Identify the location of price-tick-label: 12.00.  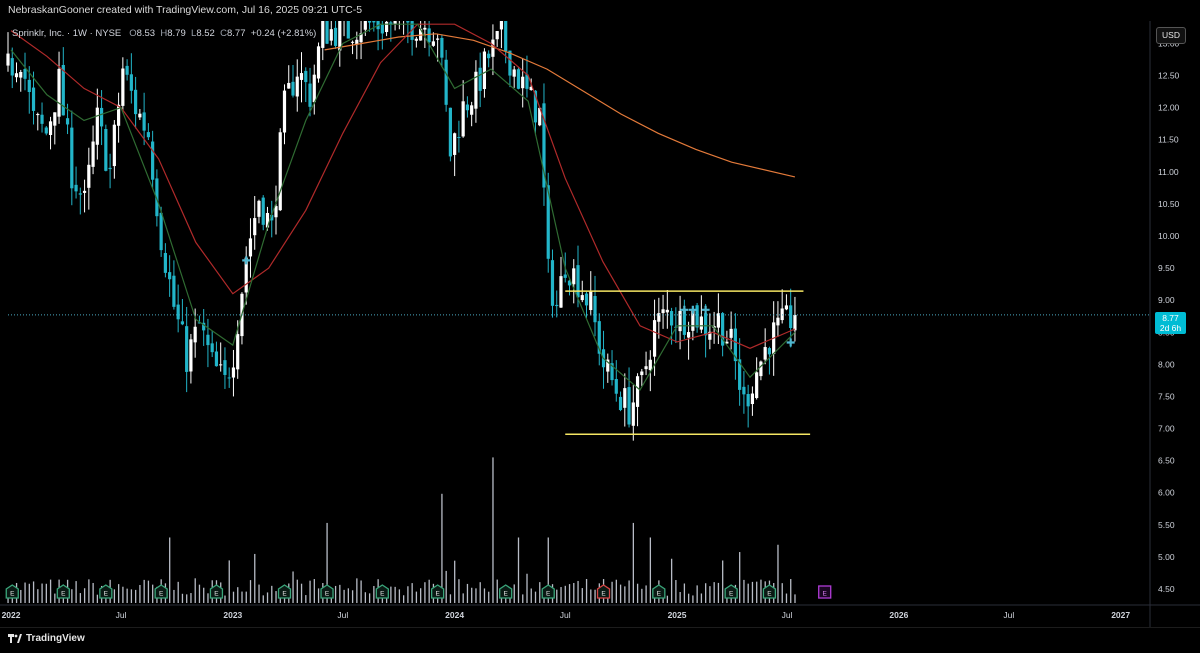
(1169, 108).